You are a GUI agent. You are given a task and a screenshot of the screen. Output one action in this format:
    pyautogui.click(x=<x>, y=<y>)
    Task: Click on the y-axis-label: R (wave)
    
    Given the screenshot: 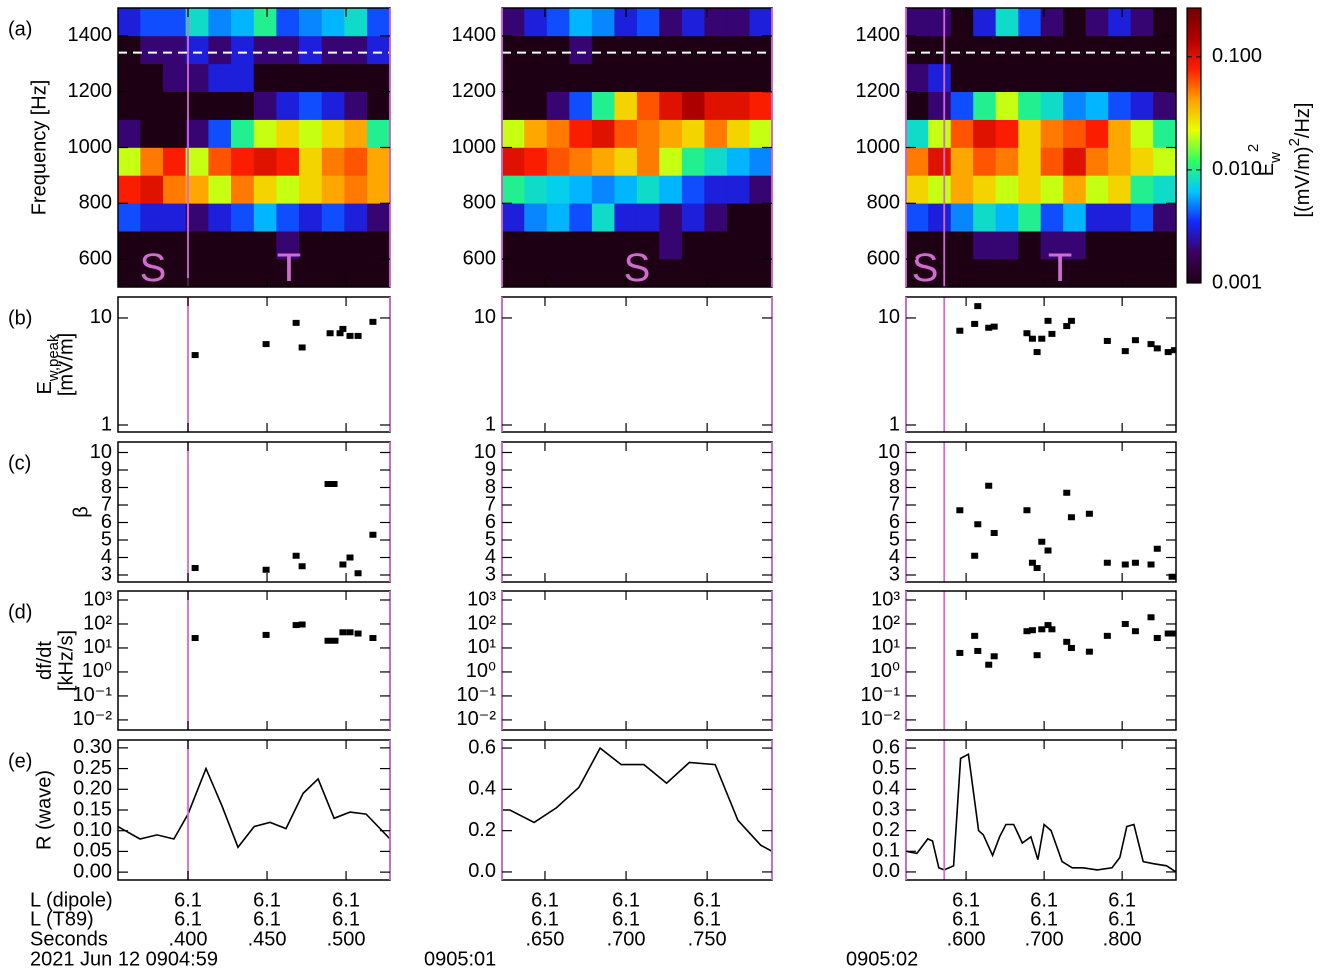 What is the action you would take?
    pyautogui.click(x=44, y=810)
    